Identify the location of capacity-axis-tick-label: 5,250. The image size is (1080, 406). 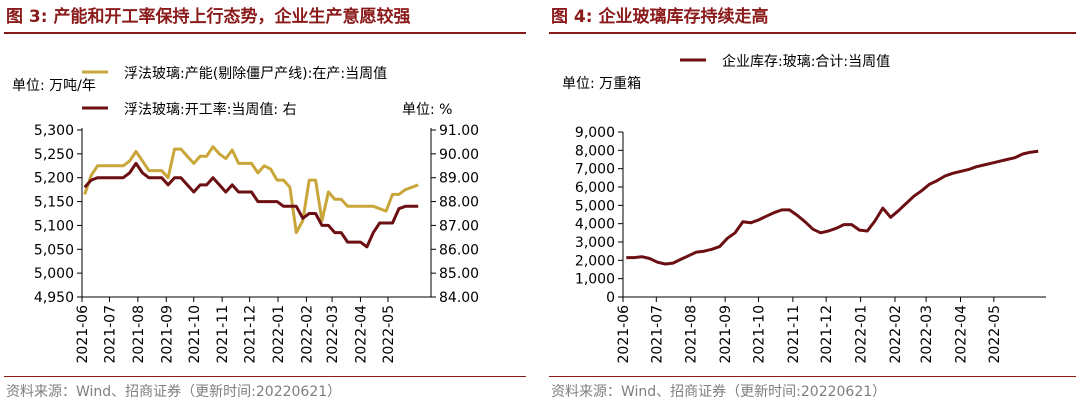
(54, 155).